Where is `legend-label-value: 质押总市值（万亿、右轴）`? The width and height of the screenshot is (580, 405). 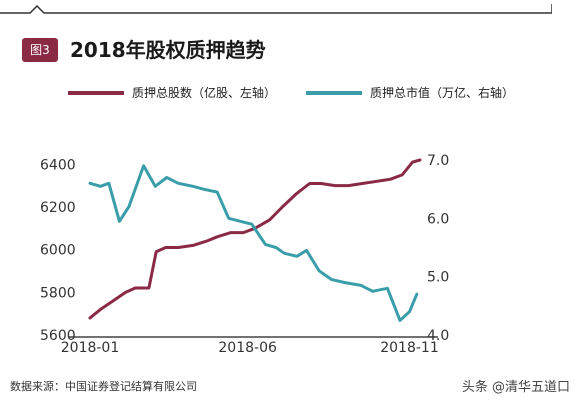
legend-label-value: 质押总市值（万亿、右轴） is located at coordinates (442, 93).